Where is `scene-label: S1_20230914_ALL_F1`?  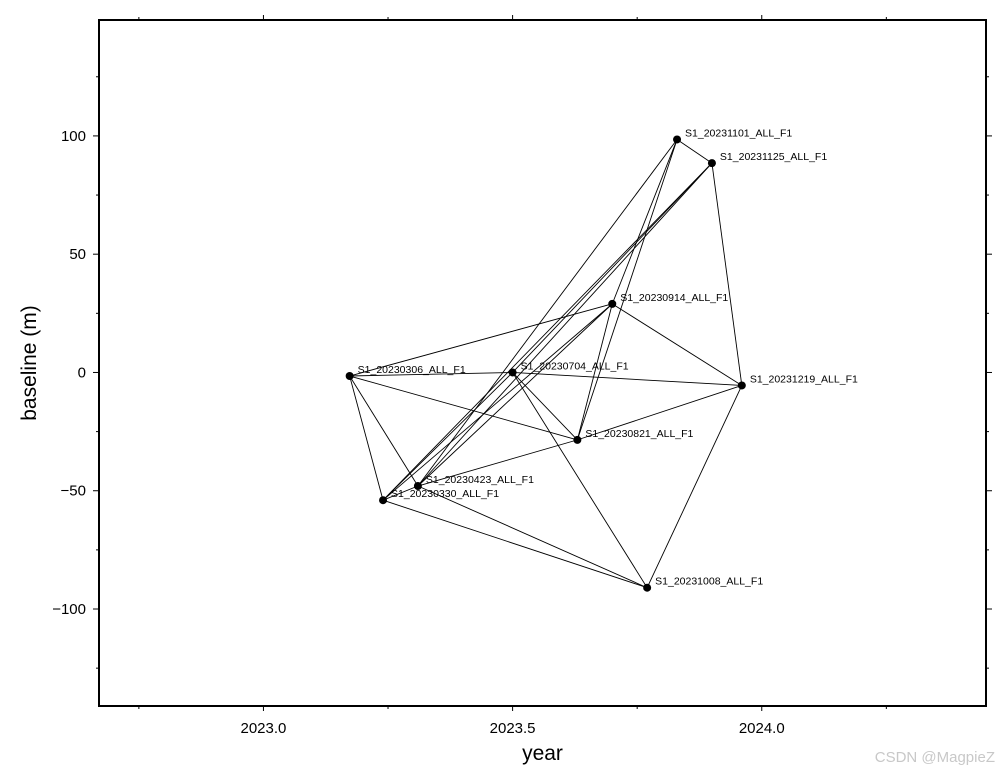
scene-label: S1_20230914_ALL_F1 is located at coordinates (674, 298).